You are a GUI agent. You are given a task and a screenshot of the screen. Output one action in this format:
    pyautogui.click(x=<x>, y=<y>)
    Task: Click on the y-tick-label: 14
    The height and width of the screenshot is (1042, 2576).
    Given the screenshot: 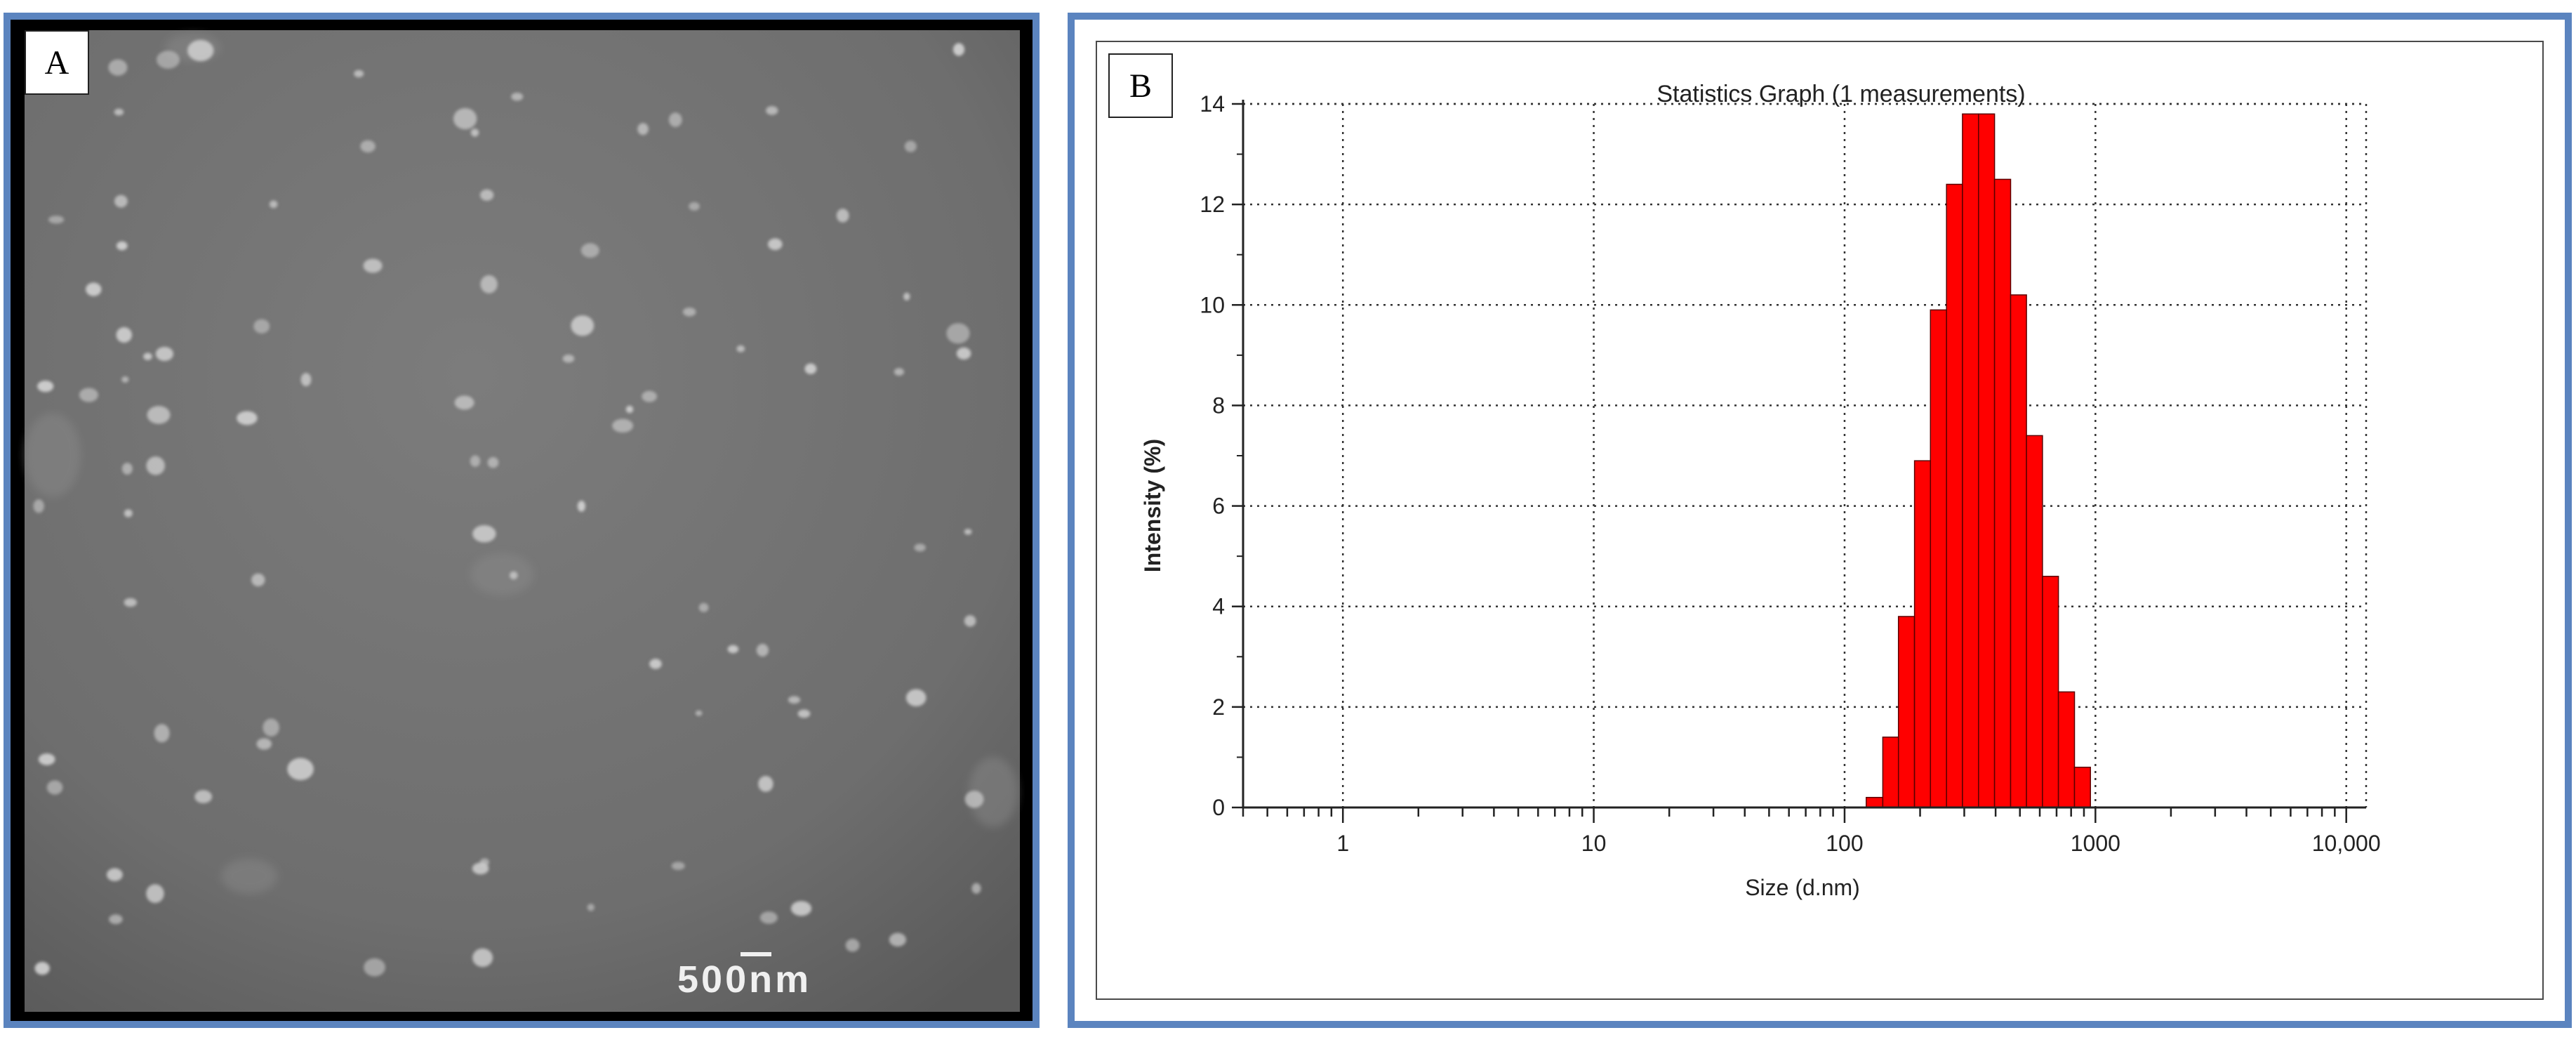 What is the action you would take?
    pyautogui.click(x=1213, y=104)
    